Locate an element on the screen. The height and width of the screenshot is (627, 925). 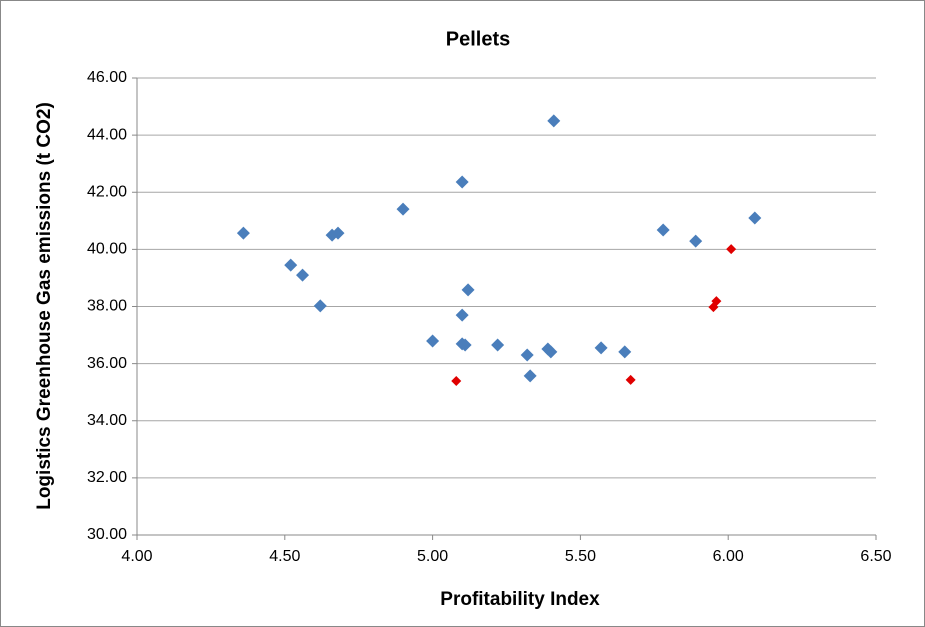
y-tick-label: 32.00 is located at coordinates (107, 477).